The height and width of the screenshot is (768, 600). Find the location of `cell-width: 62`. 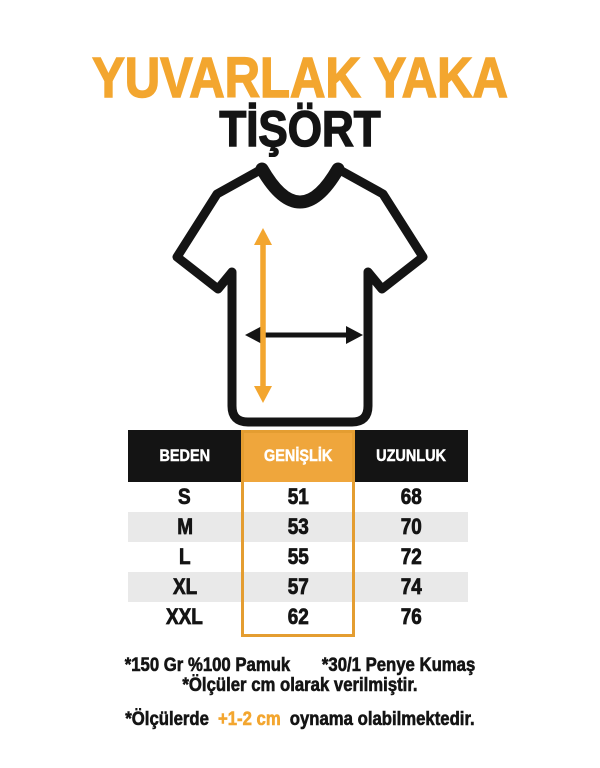

cell-width: 62 is located at coordinates (297, 617).